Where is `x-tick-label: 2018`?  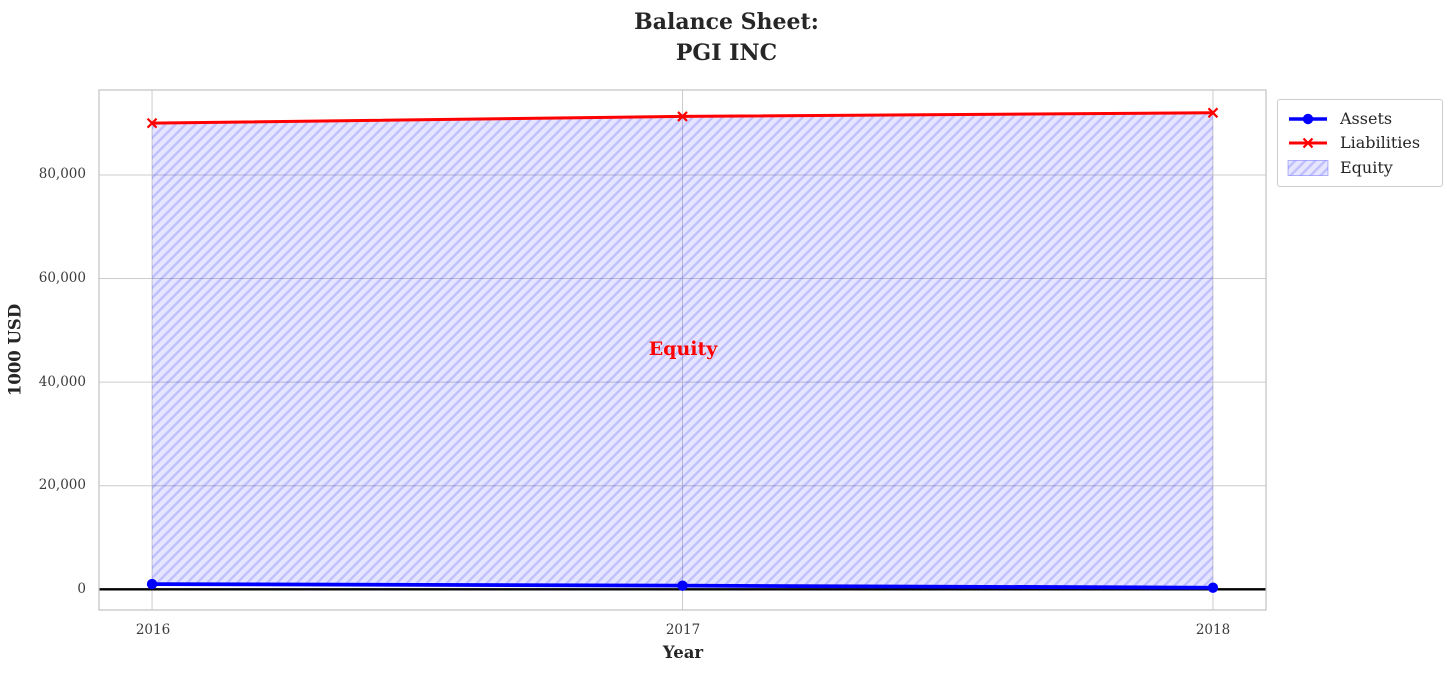 x-tick-label: 2018 is located at coordinates (1213, 630).